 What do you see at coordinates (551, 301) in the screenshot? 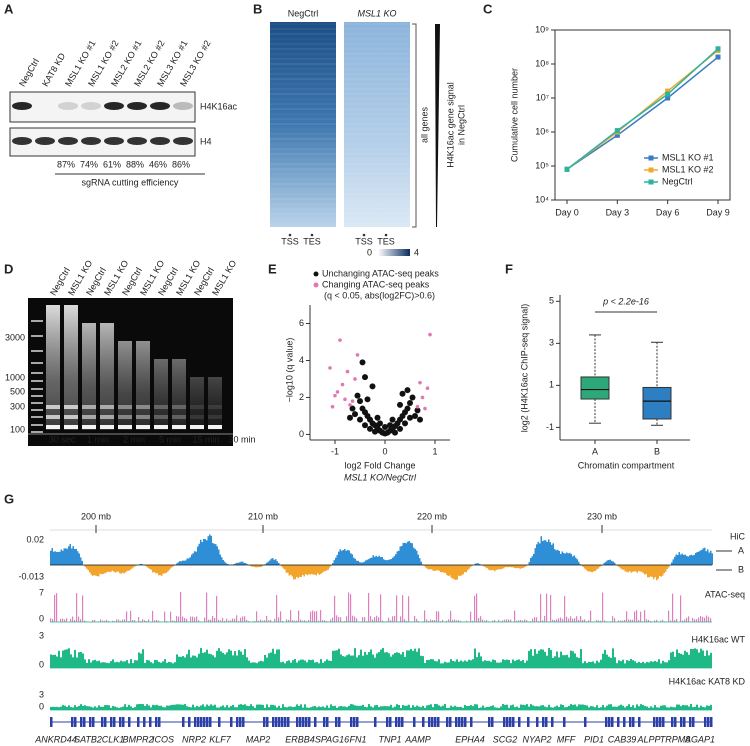
I see `y-tick-label: 5` at bounding box center [551, 301].